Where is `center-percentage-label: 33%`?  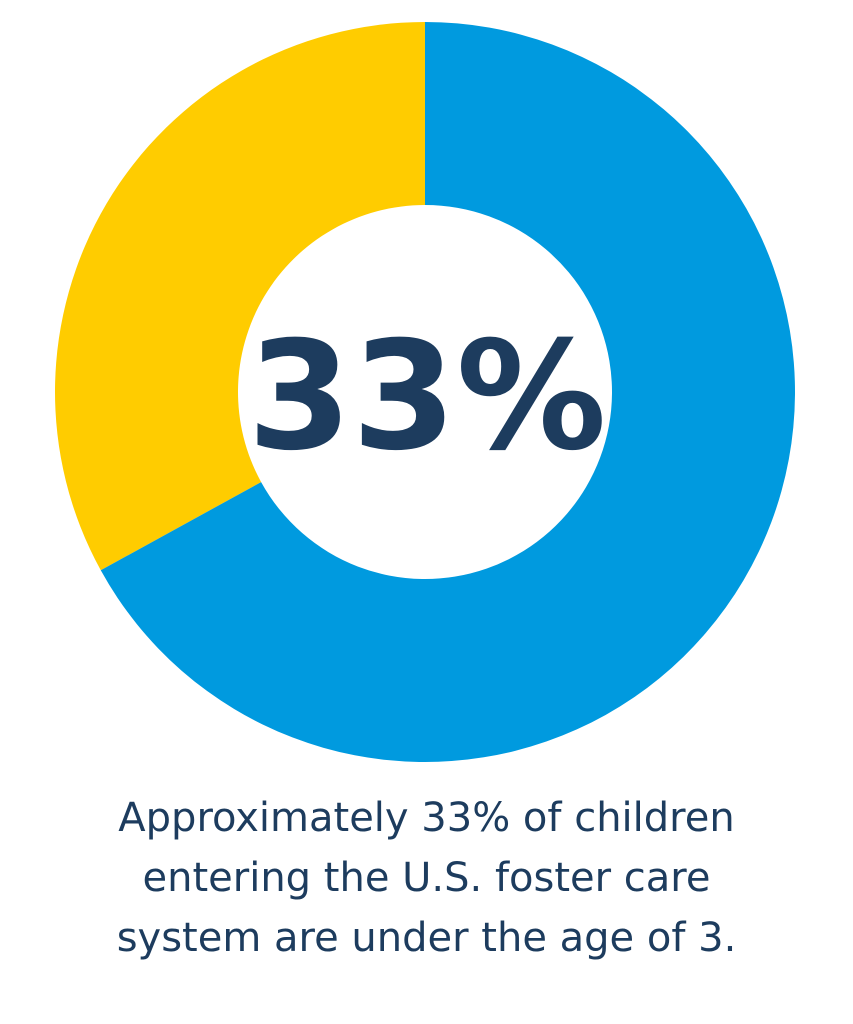 center-percentage-label: 33% is located at coordinates (426, 397).